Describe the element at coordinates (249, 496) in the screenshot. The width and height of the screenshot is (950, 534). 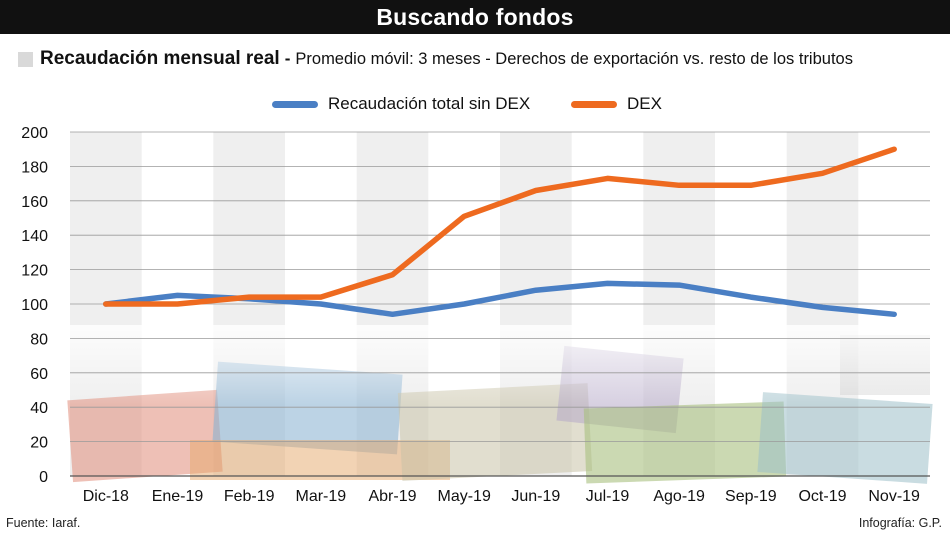
I see `x-tick-label: Feb-19` at that location.